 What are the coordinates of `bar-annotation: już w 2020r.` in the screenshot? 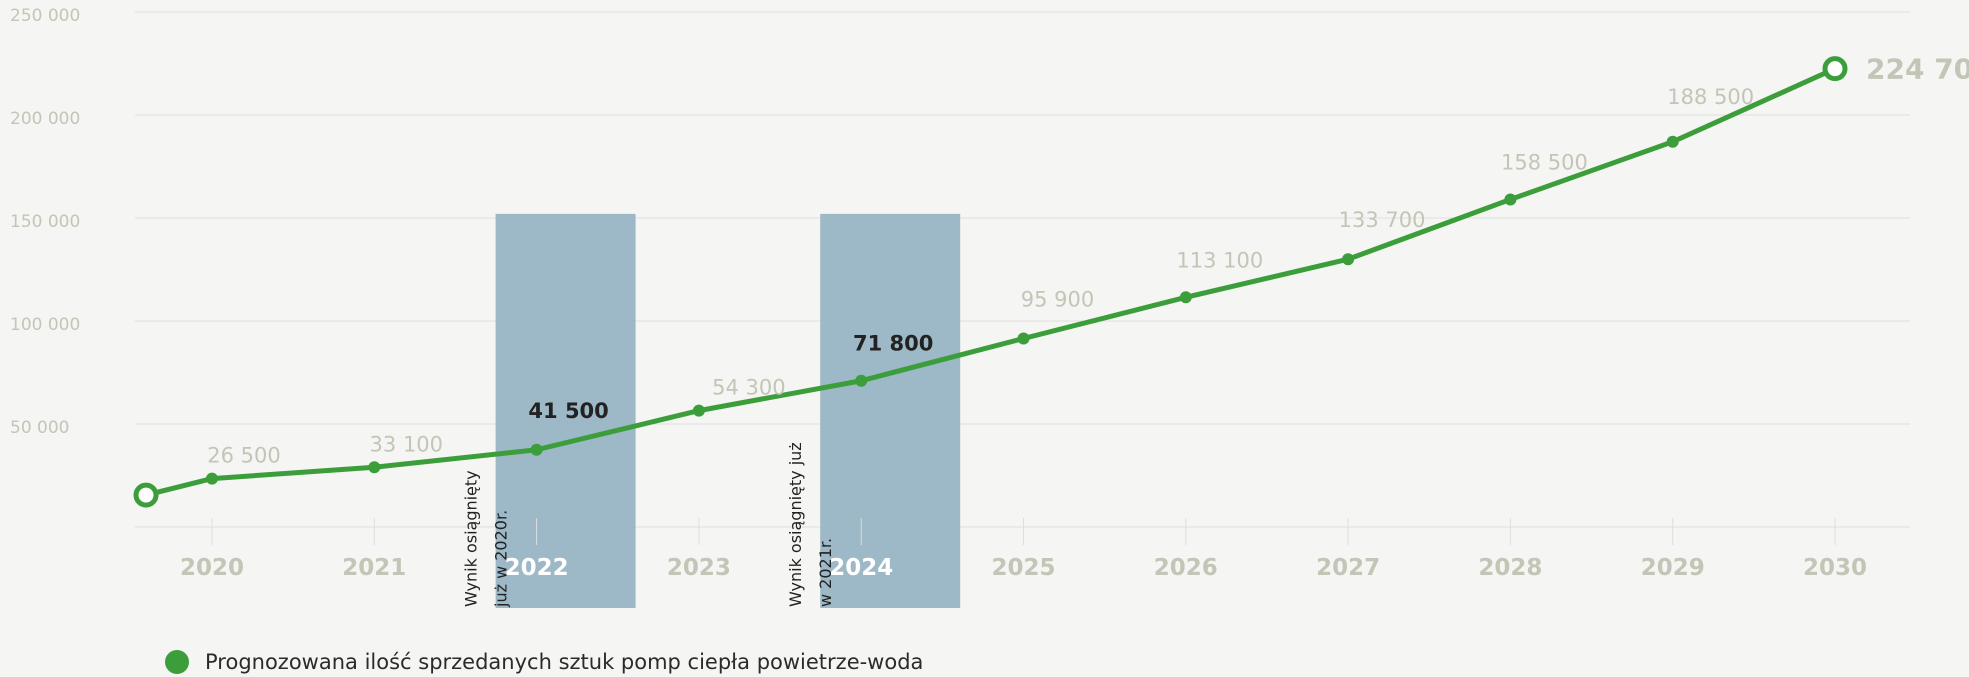 It's located at (501, 559).